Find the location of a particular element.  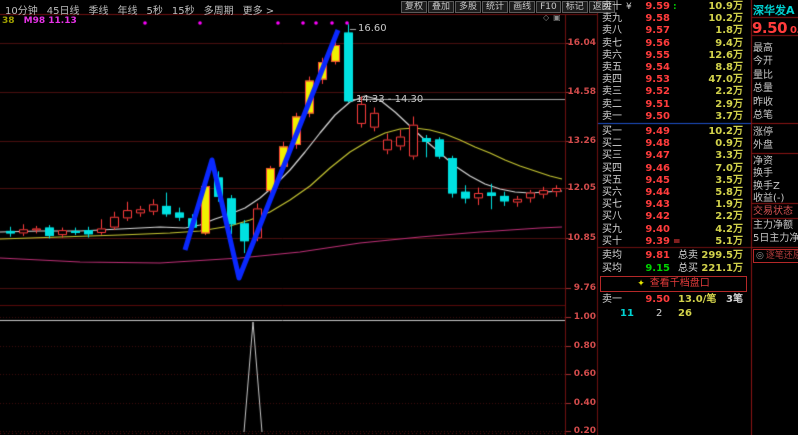

signal-axis-tick-label: 0.80 is located at coordinates (584, 346).